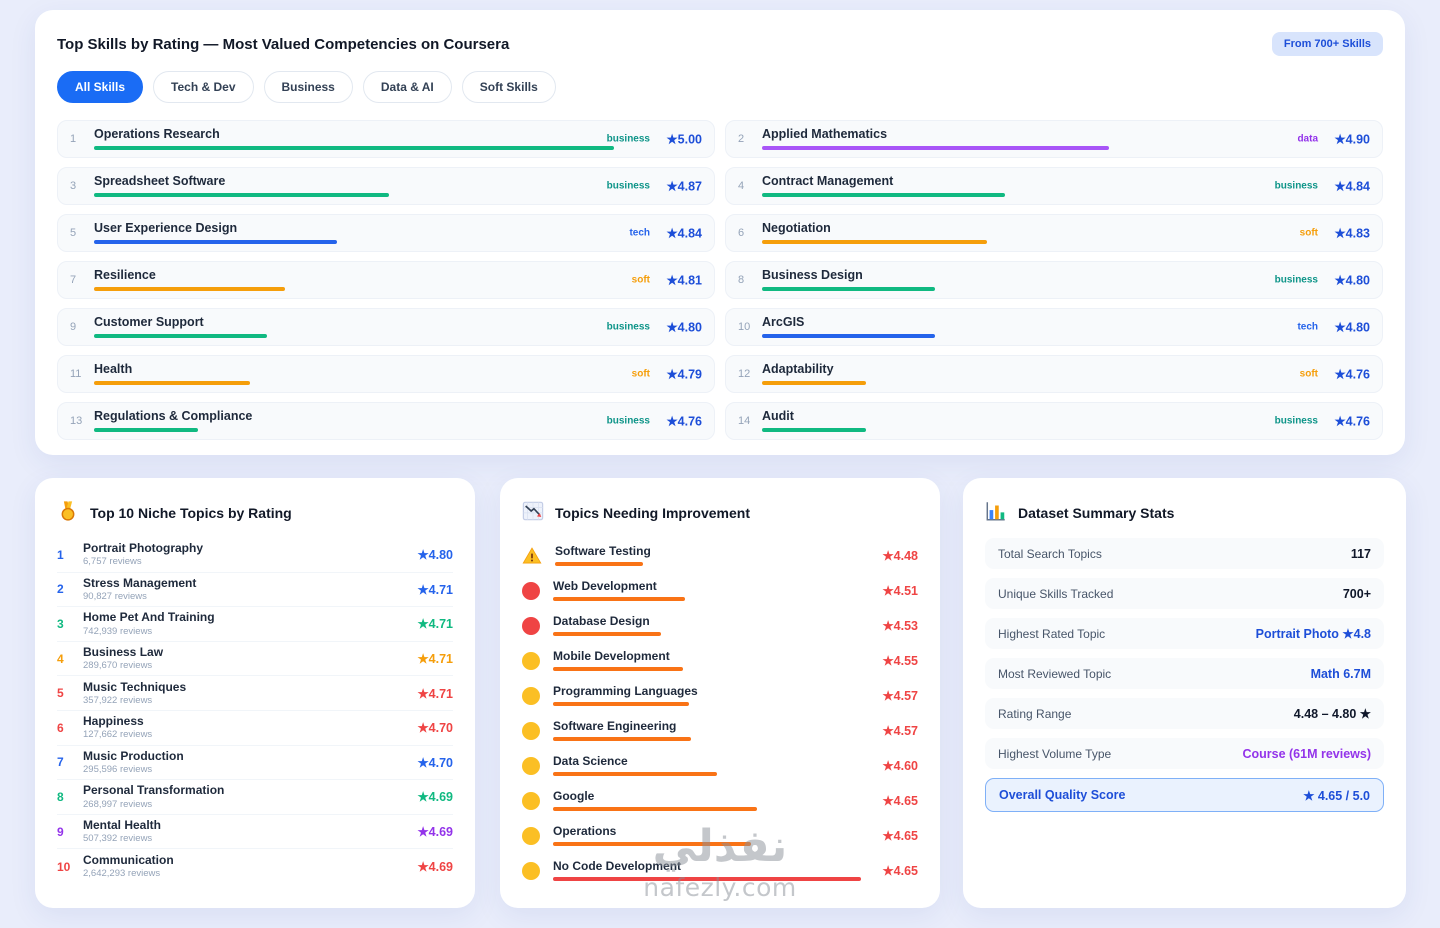 The height and width of the screenshot is (928, 1440). What do you see at coordinates (1062, 795) in the screenshot?
I see `overall-quality-label: Overall Quality Score` at bounding box center [1062, 795].